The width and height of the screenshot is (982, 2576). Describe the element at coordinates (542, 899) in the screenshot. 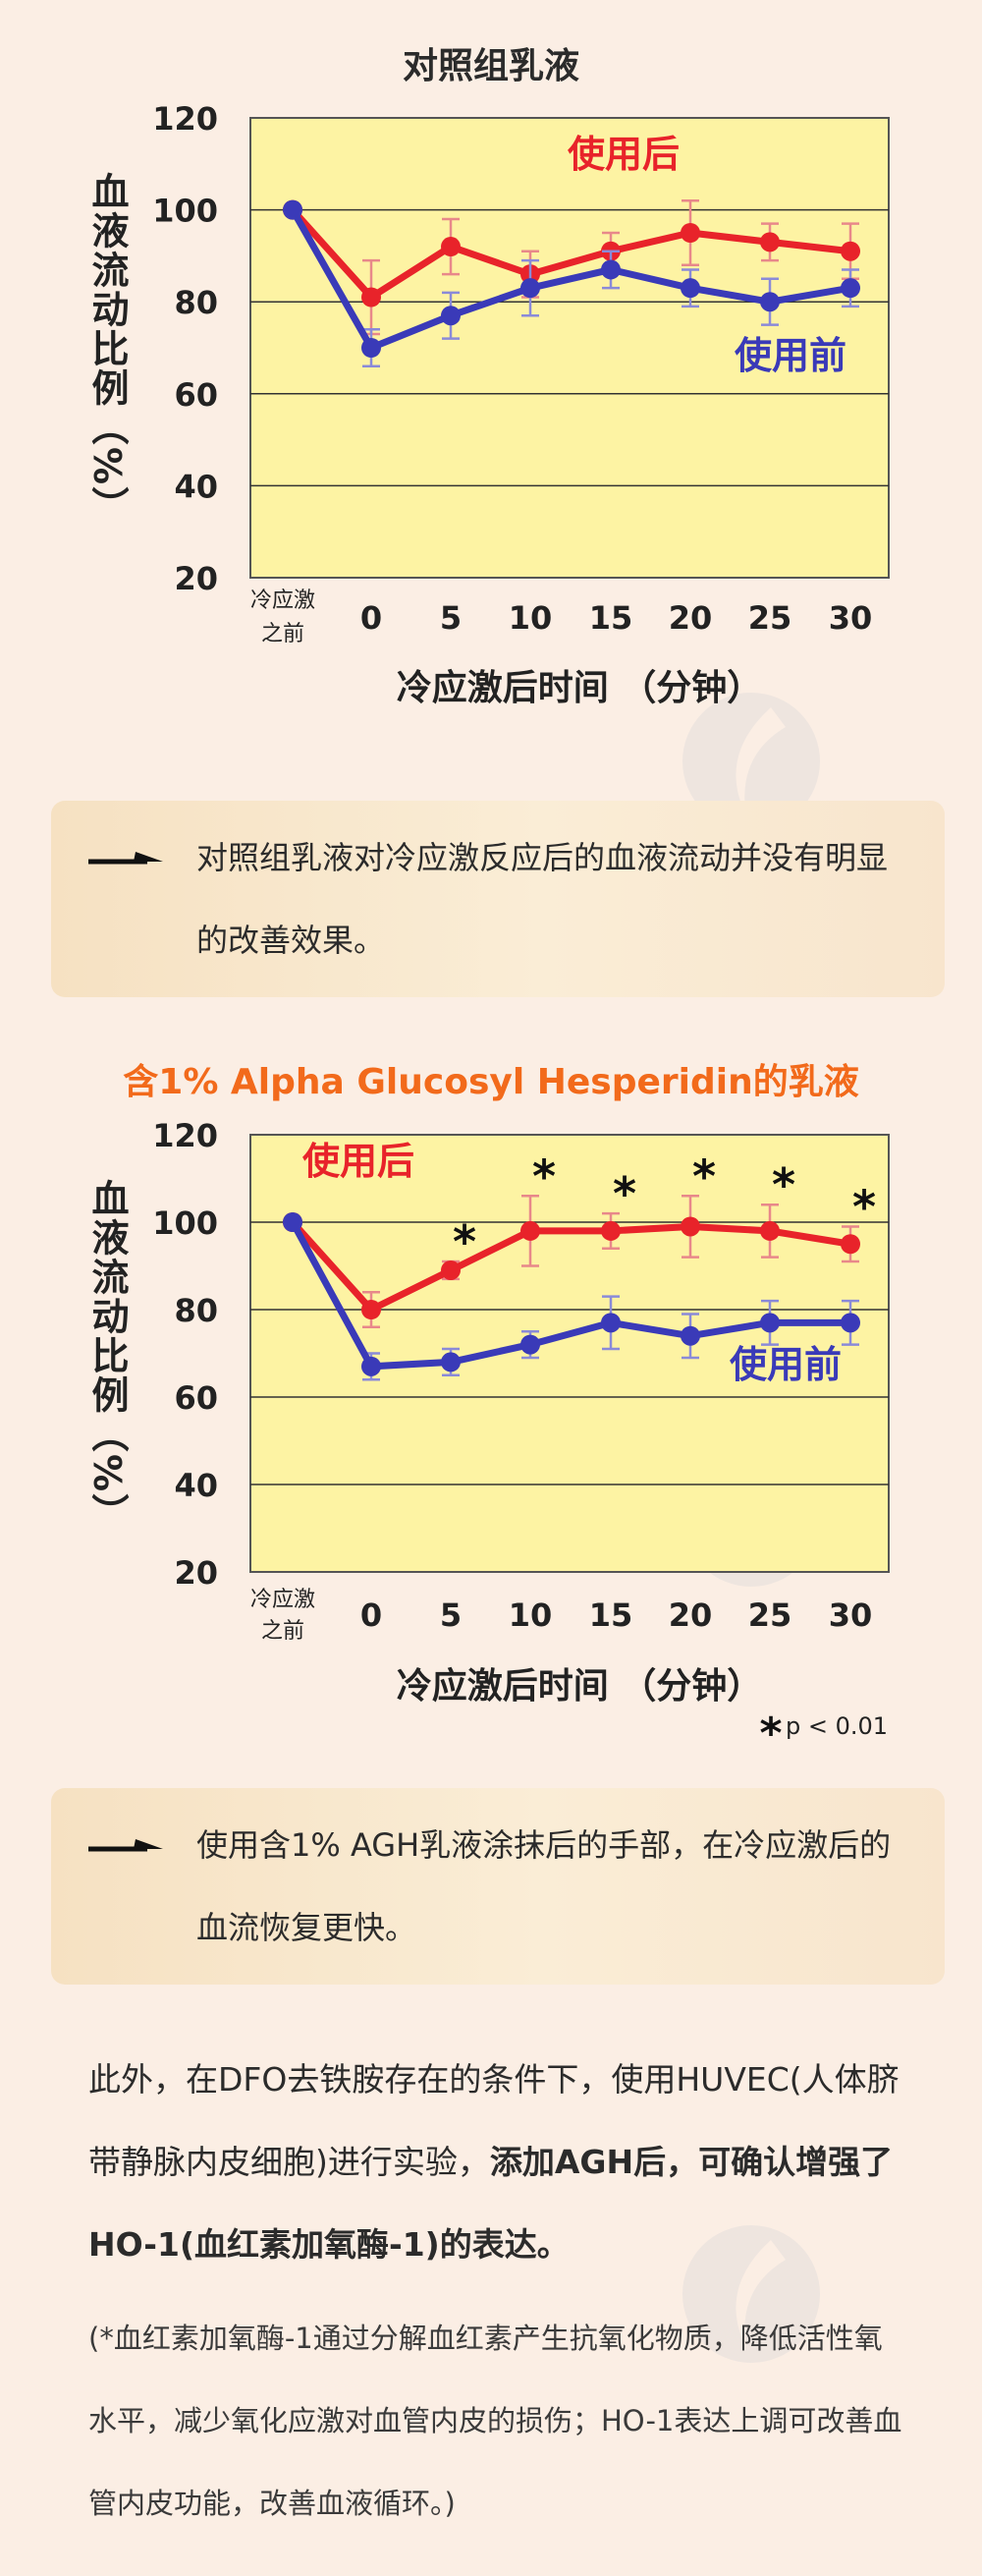

I see `note-text: 对照组乳液对冷应激反应后的血液流动并没有明显的改善效果。` at that location.